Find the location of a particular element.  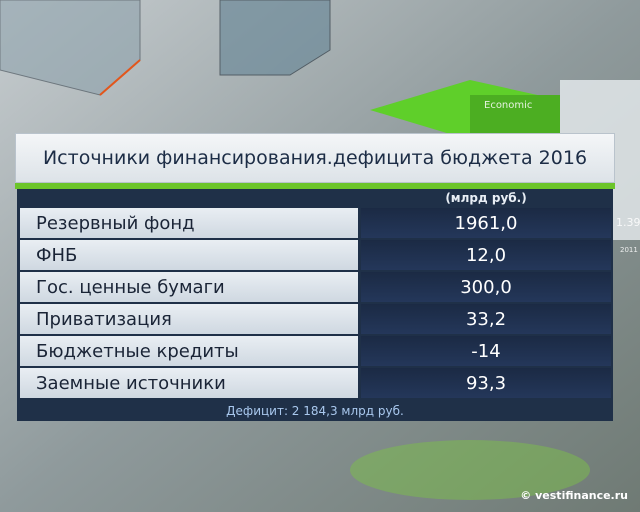

table-row: Бюджетные кредиты -14 is located at coordinates (315, 351).